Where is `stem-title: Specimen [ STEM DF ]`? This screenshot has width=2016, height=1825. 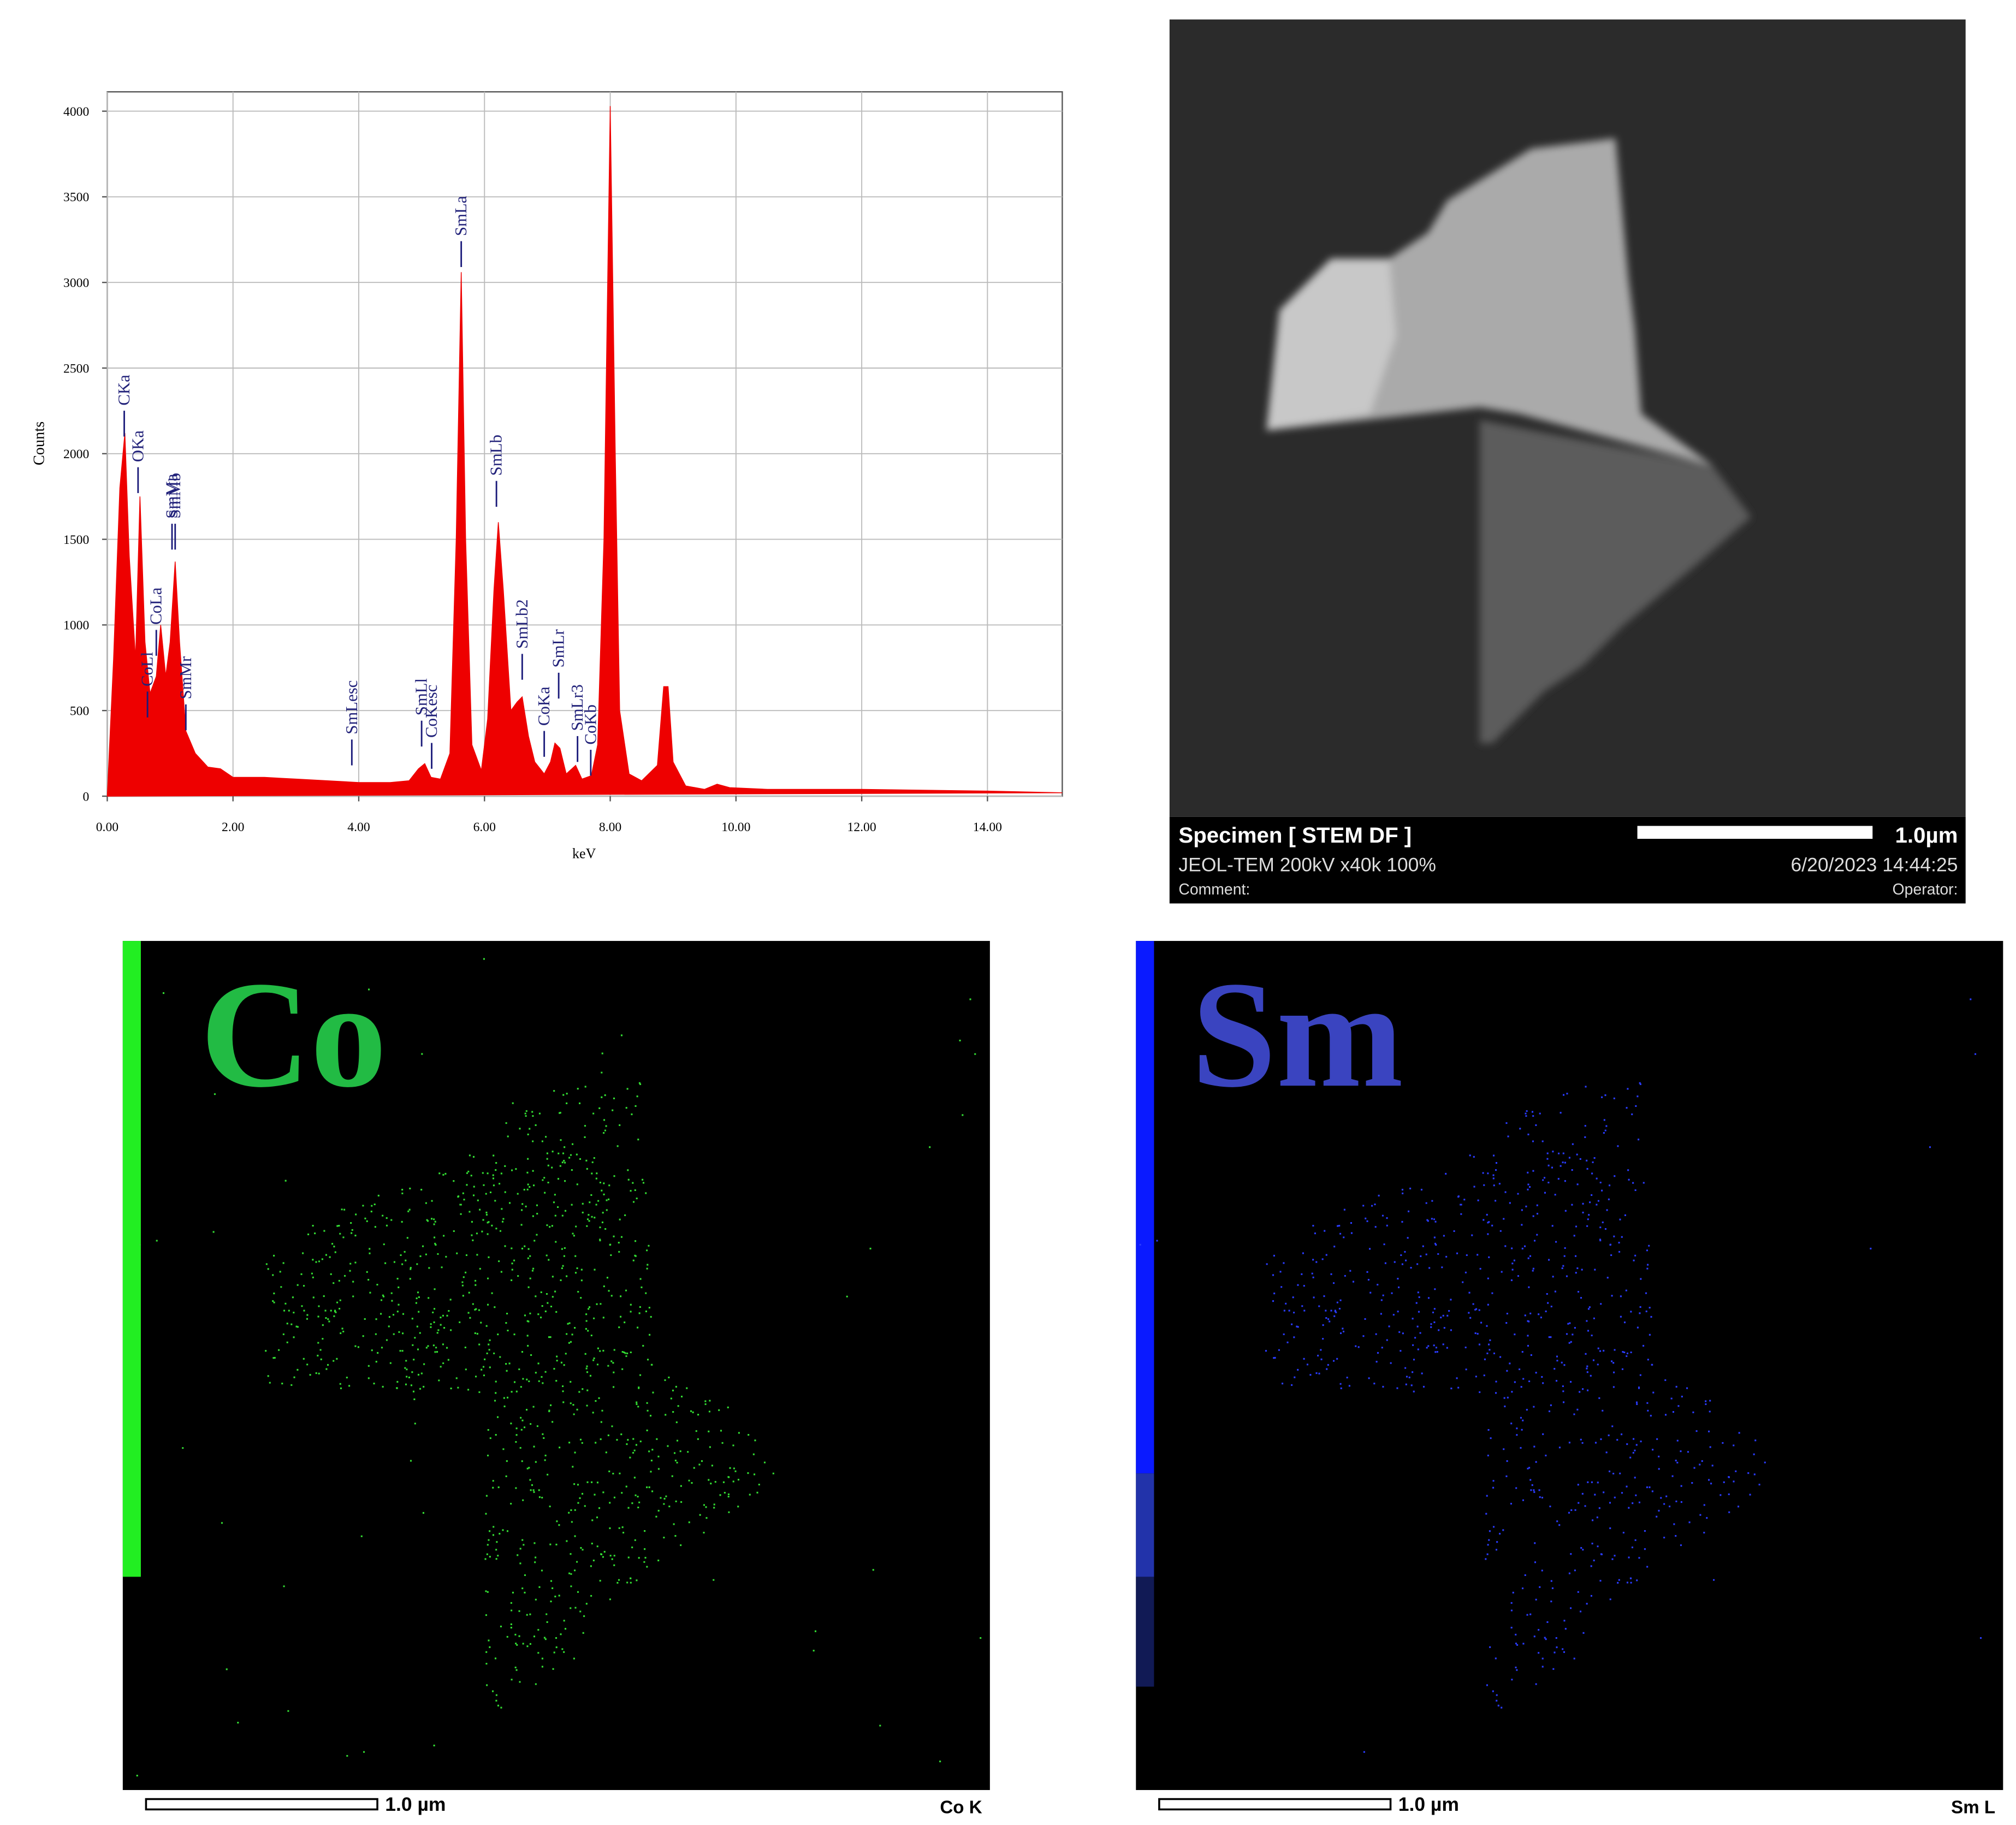
stem-title: Specimen [ STEM DF ] is located at coordinates (1295, 835).